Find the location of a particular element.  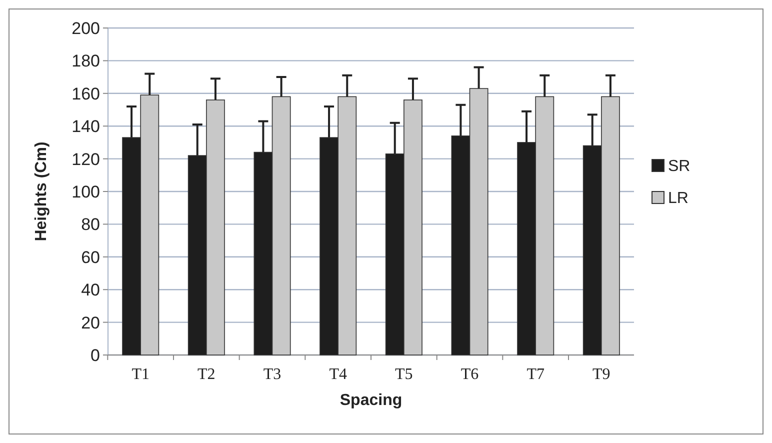

y-tick-label: 200 is located at coordinates (86, 28).